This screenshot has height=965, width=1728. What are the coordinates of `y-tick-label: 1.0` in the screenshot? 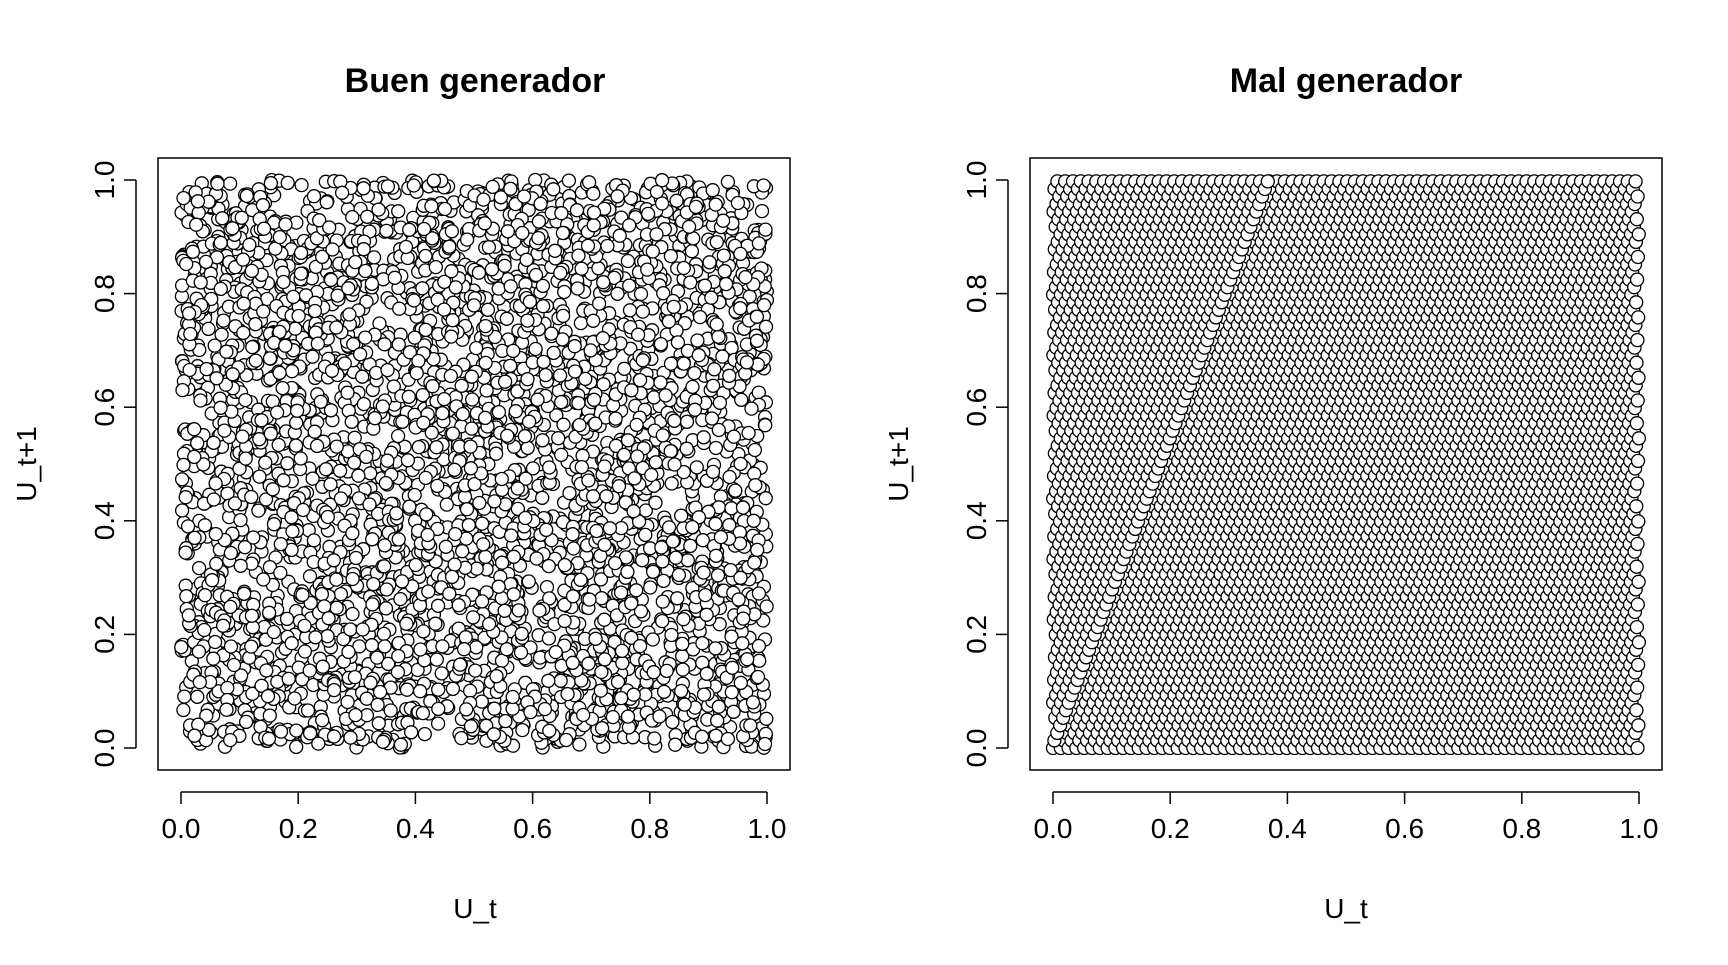 It's located at (104, 180).